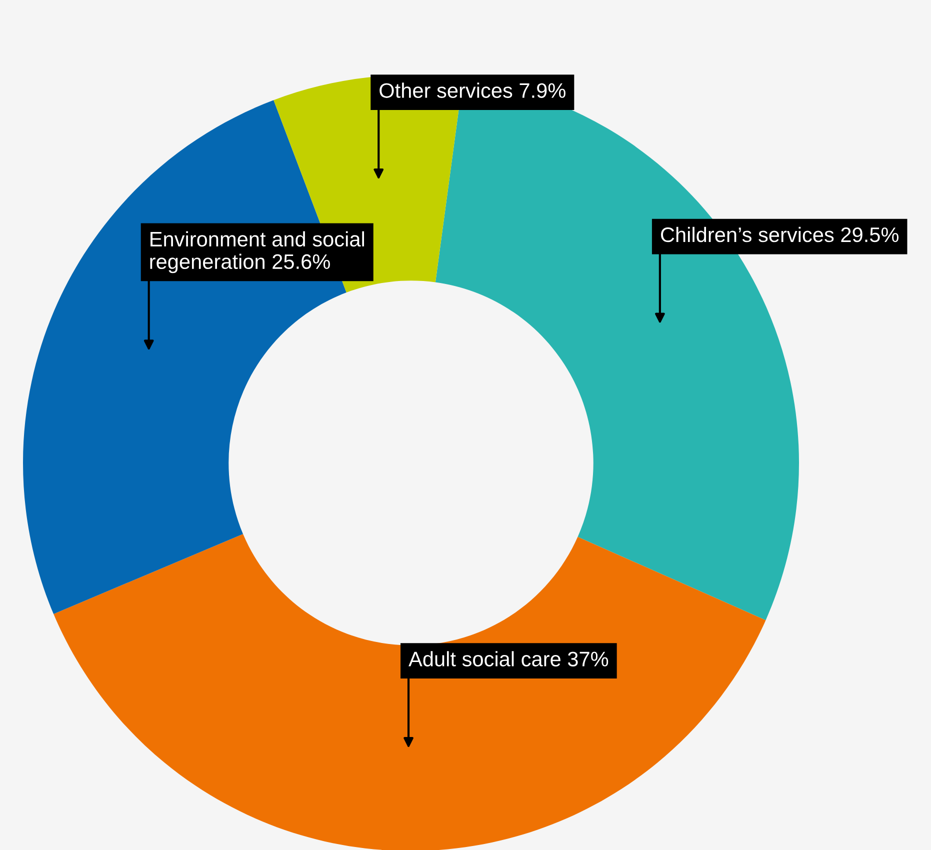 The height and width of the screenshot is (850, 931). I want to click on slice-label: Children’s services 29.5%, so click(780, 234).